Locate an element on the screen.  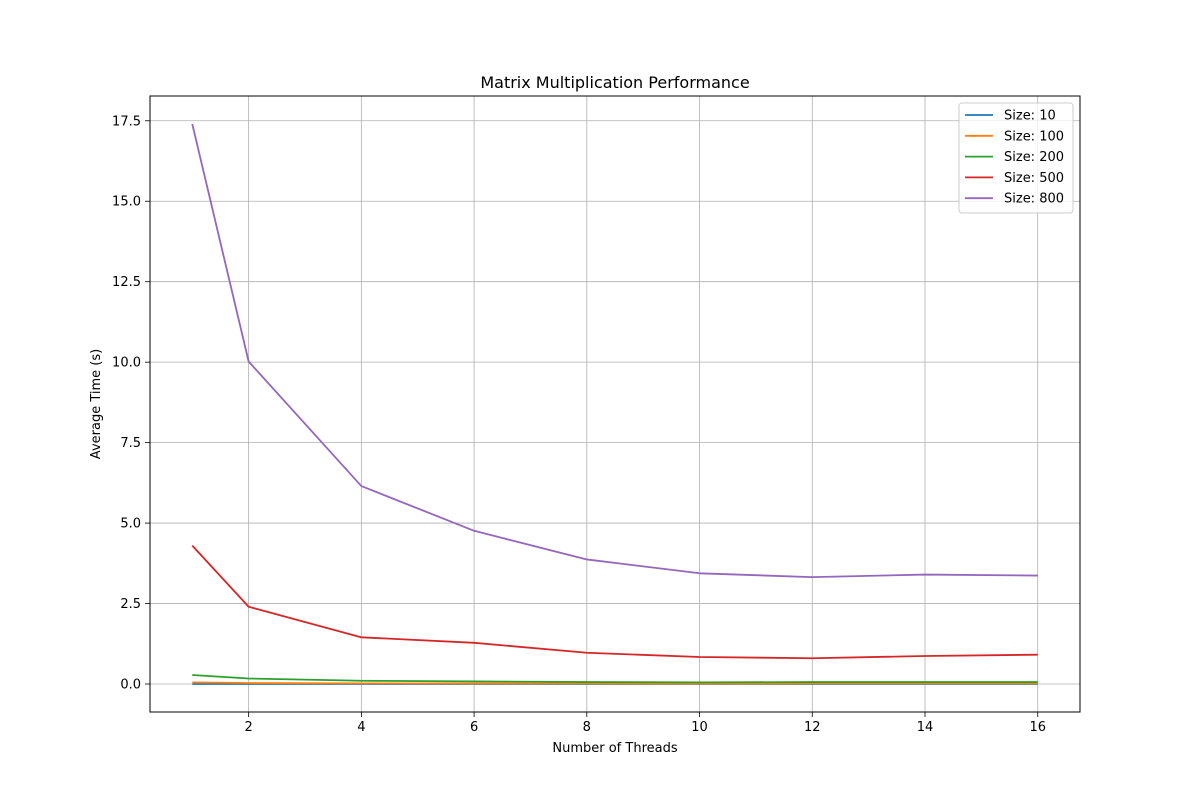
y-tick-label: 0.0 is located at coordinates (130, 685).